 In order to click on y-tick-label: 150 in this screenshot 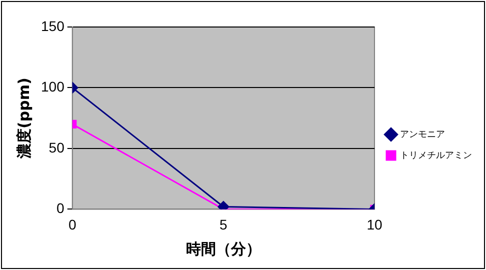, I will do `click(53, 26)`.